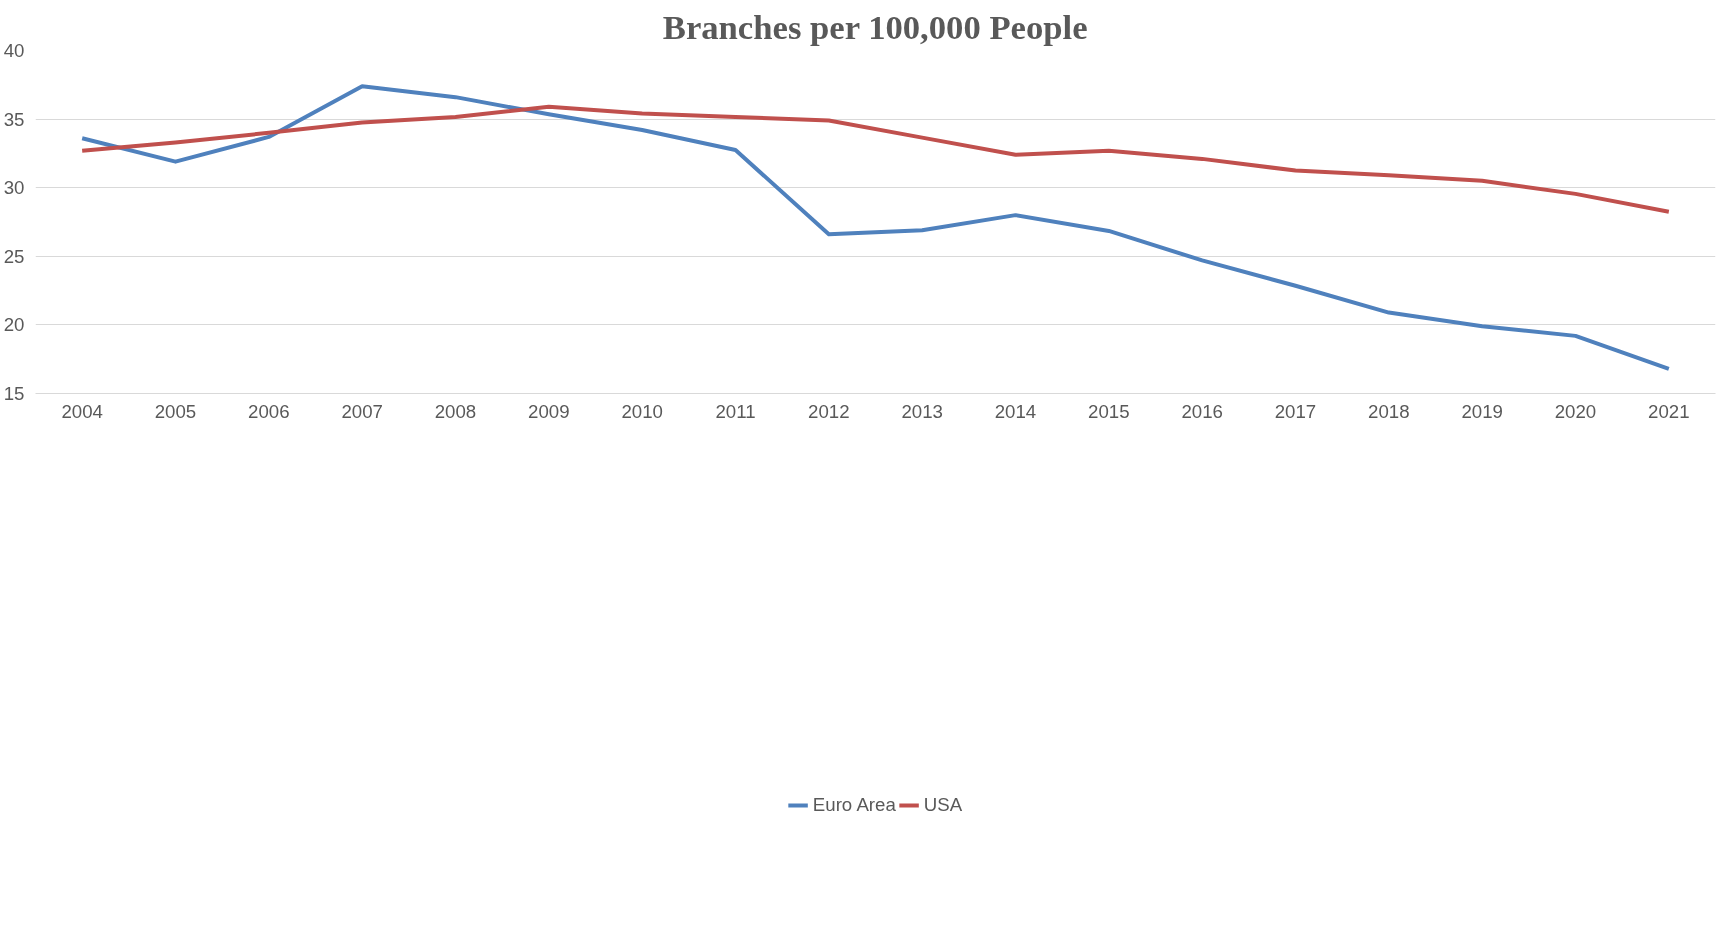 The height and width of the screenshot is (950, 1734). Describe the element at coordinates (875, 26) in the screenshot. I see `chart-title: Branches per 100,000 People` at that location.